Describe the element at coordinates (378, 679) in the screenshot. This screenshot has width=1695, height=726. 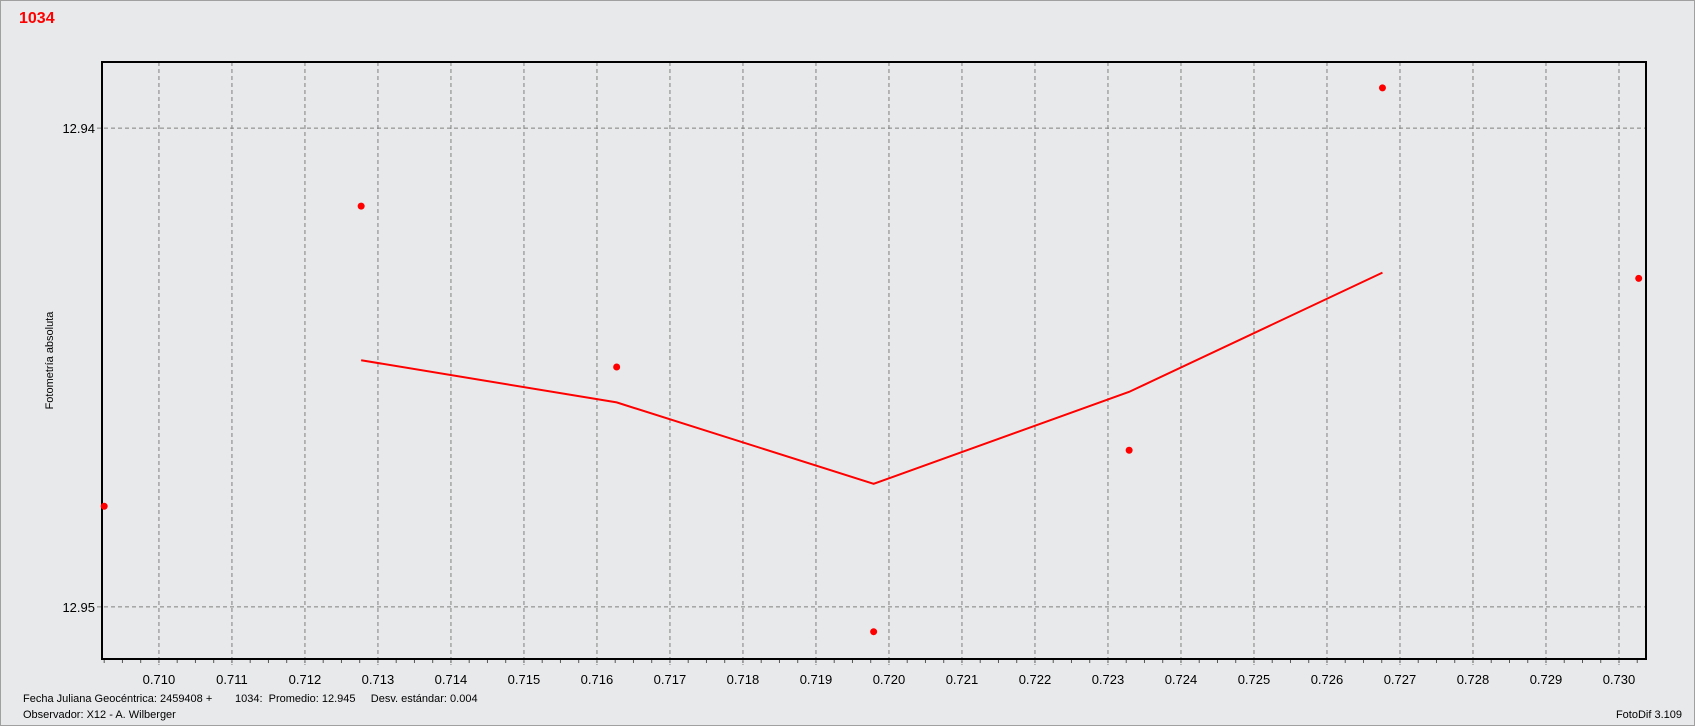
I see `x-tick-label: 0.713` at that location.